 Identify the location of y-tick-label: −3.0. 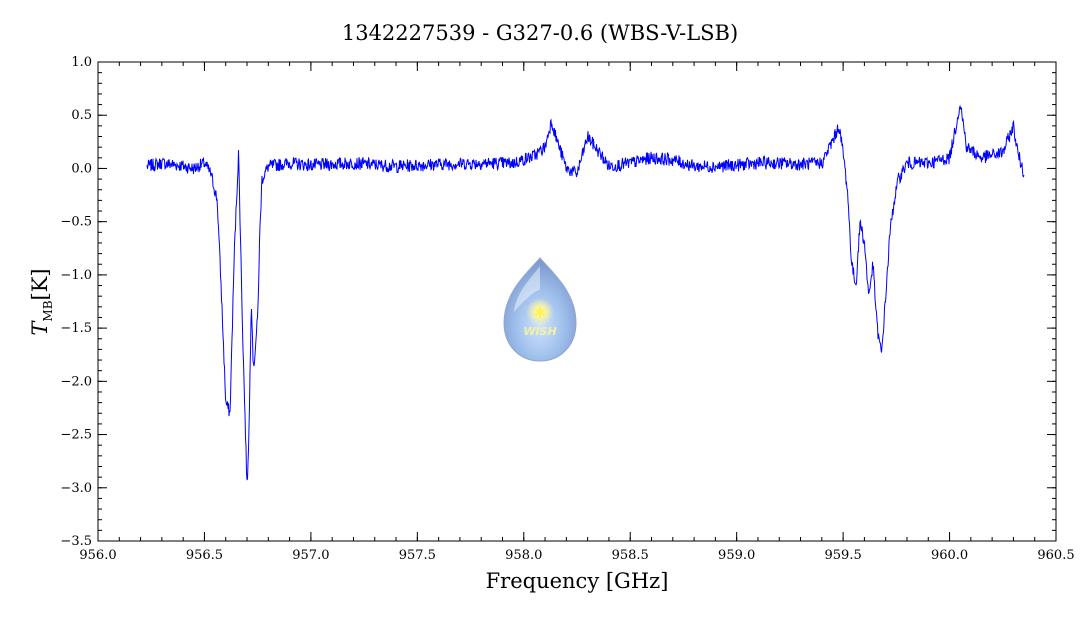
(76, 488).